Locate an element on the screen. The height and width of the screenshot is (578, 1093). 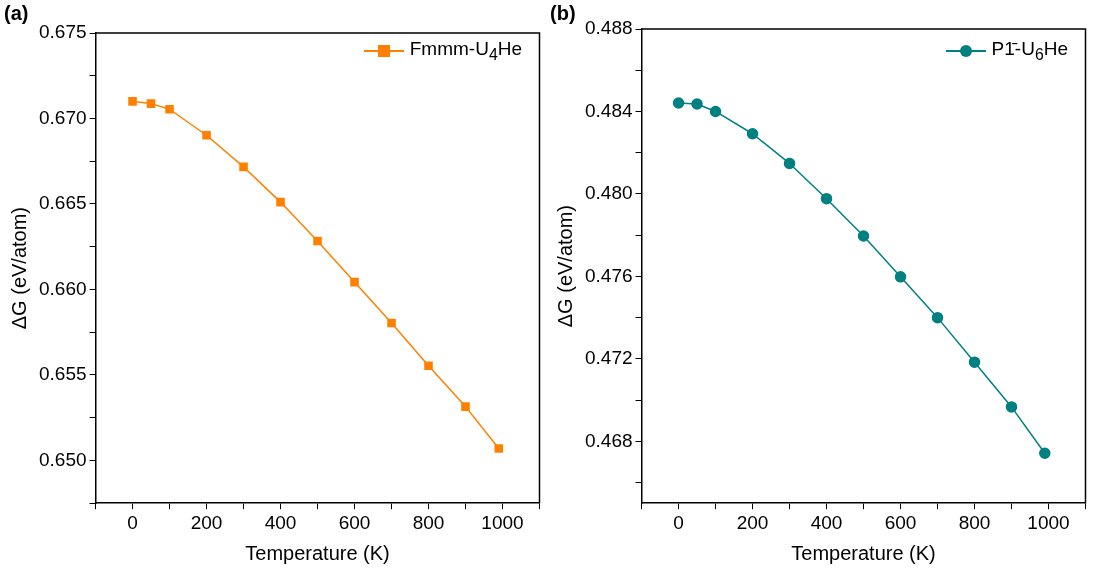
y-tick-label: 0.660 is located at coordinates (63, 288).